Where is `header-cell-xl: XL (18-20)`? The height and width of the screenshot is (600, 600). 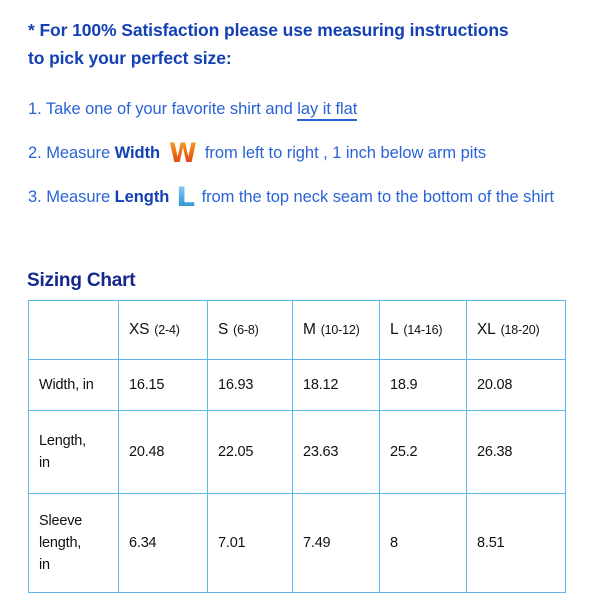 header-cell-xl: XL (18-20) is located at coordinates (516, 330).